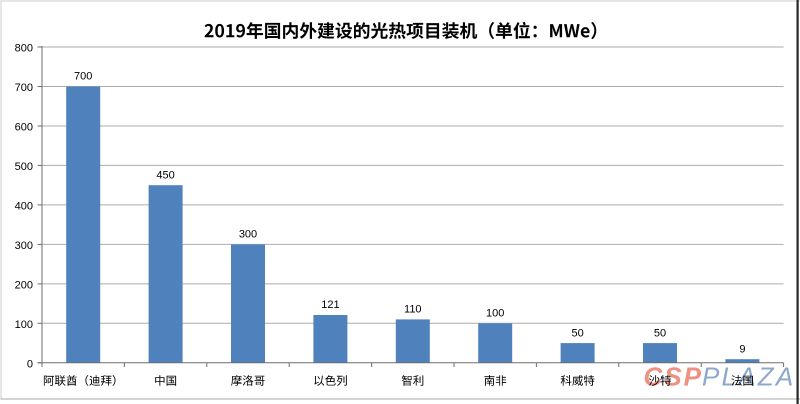  What do you see at coordinates (30, 364) in the screenshot?
I see `svg-text: 0` at bounding box center [30, 364].